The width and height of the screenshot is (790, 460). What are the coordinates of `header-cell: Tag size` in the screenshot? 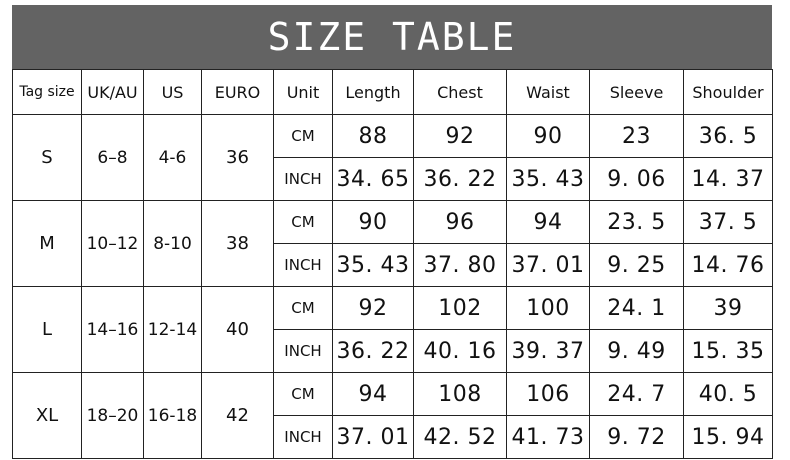 It's located at (47, 92).